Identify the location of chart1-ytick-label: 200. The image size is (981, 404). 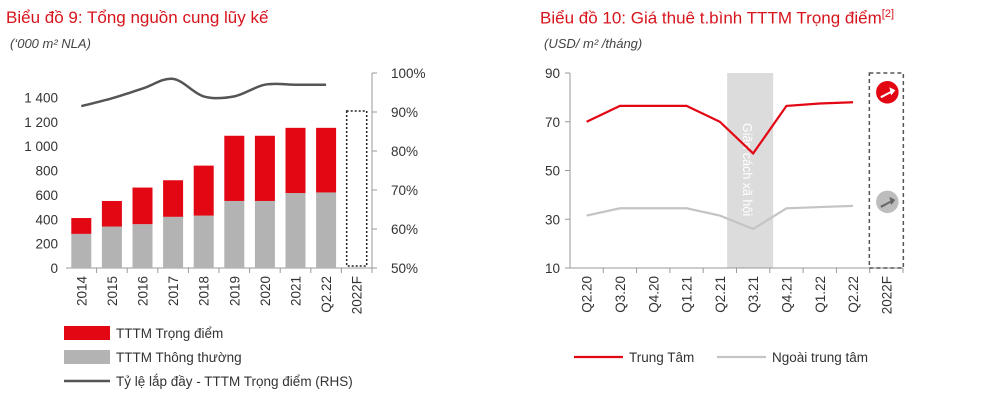
(46, 244).